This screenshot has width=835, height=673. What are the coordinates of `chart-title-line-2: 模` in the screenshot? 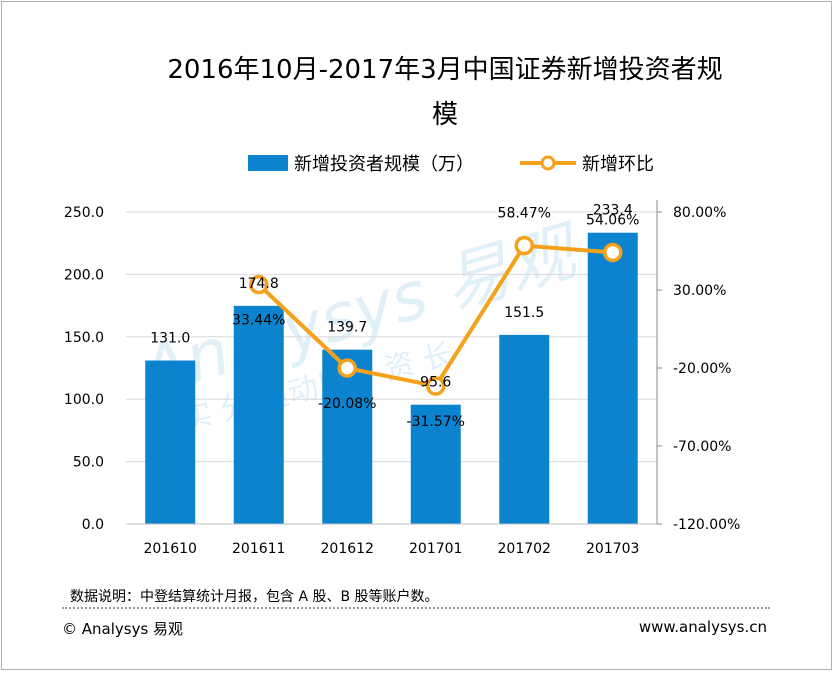 It's located at (445, 115).